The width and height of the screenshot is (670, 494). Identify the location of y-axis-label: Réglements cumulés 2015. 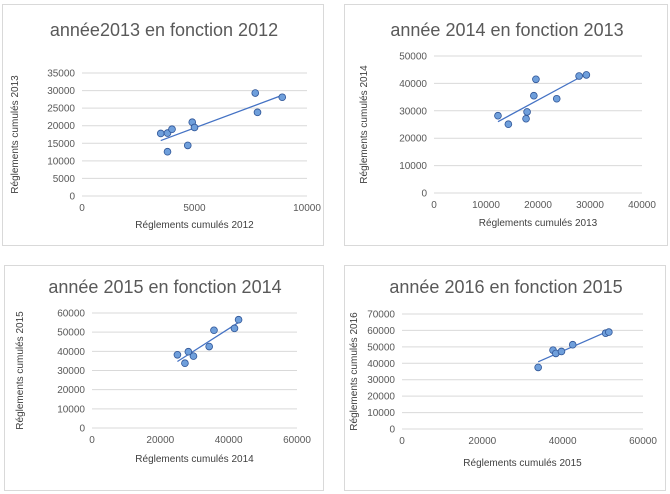
(20, 370).